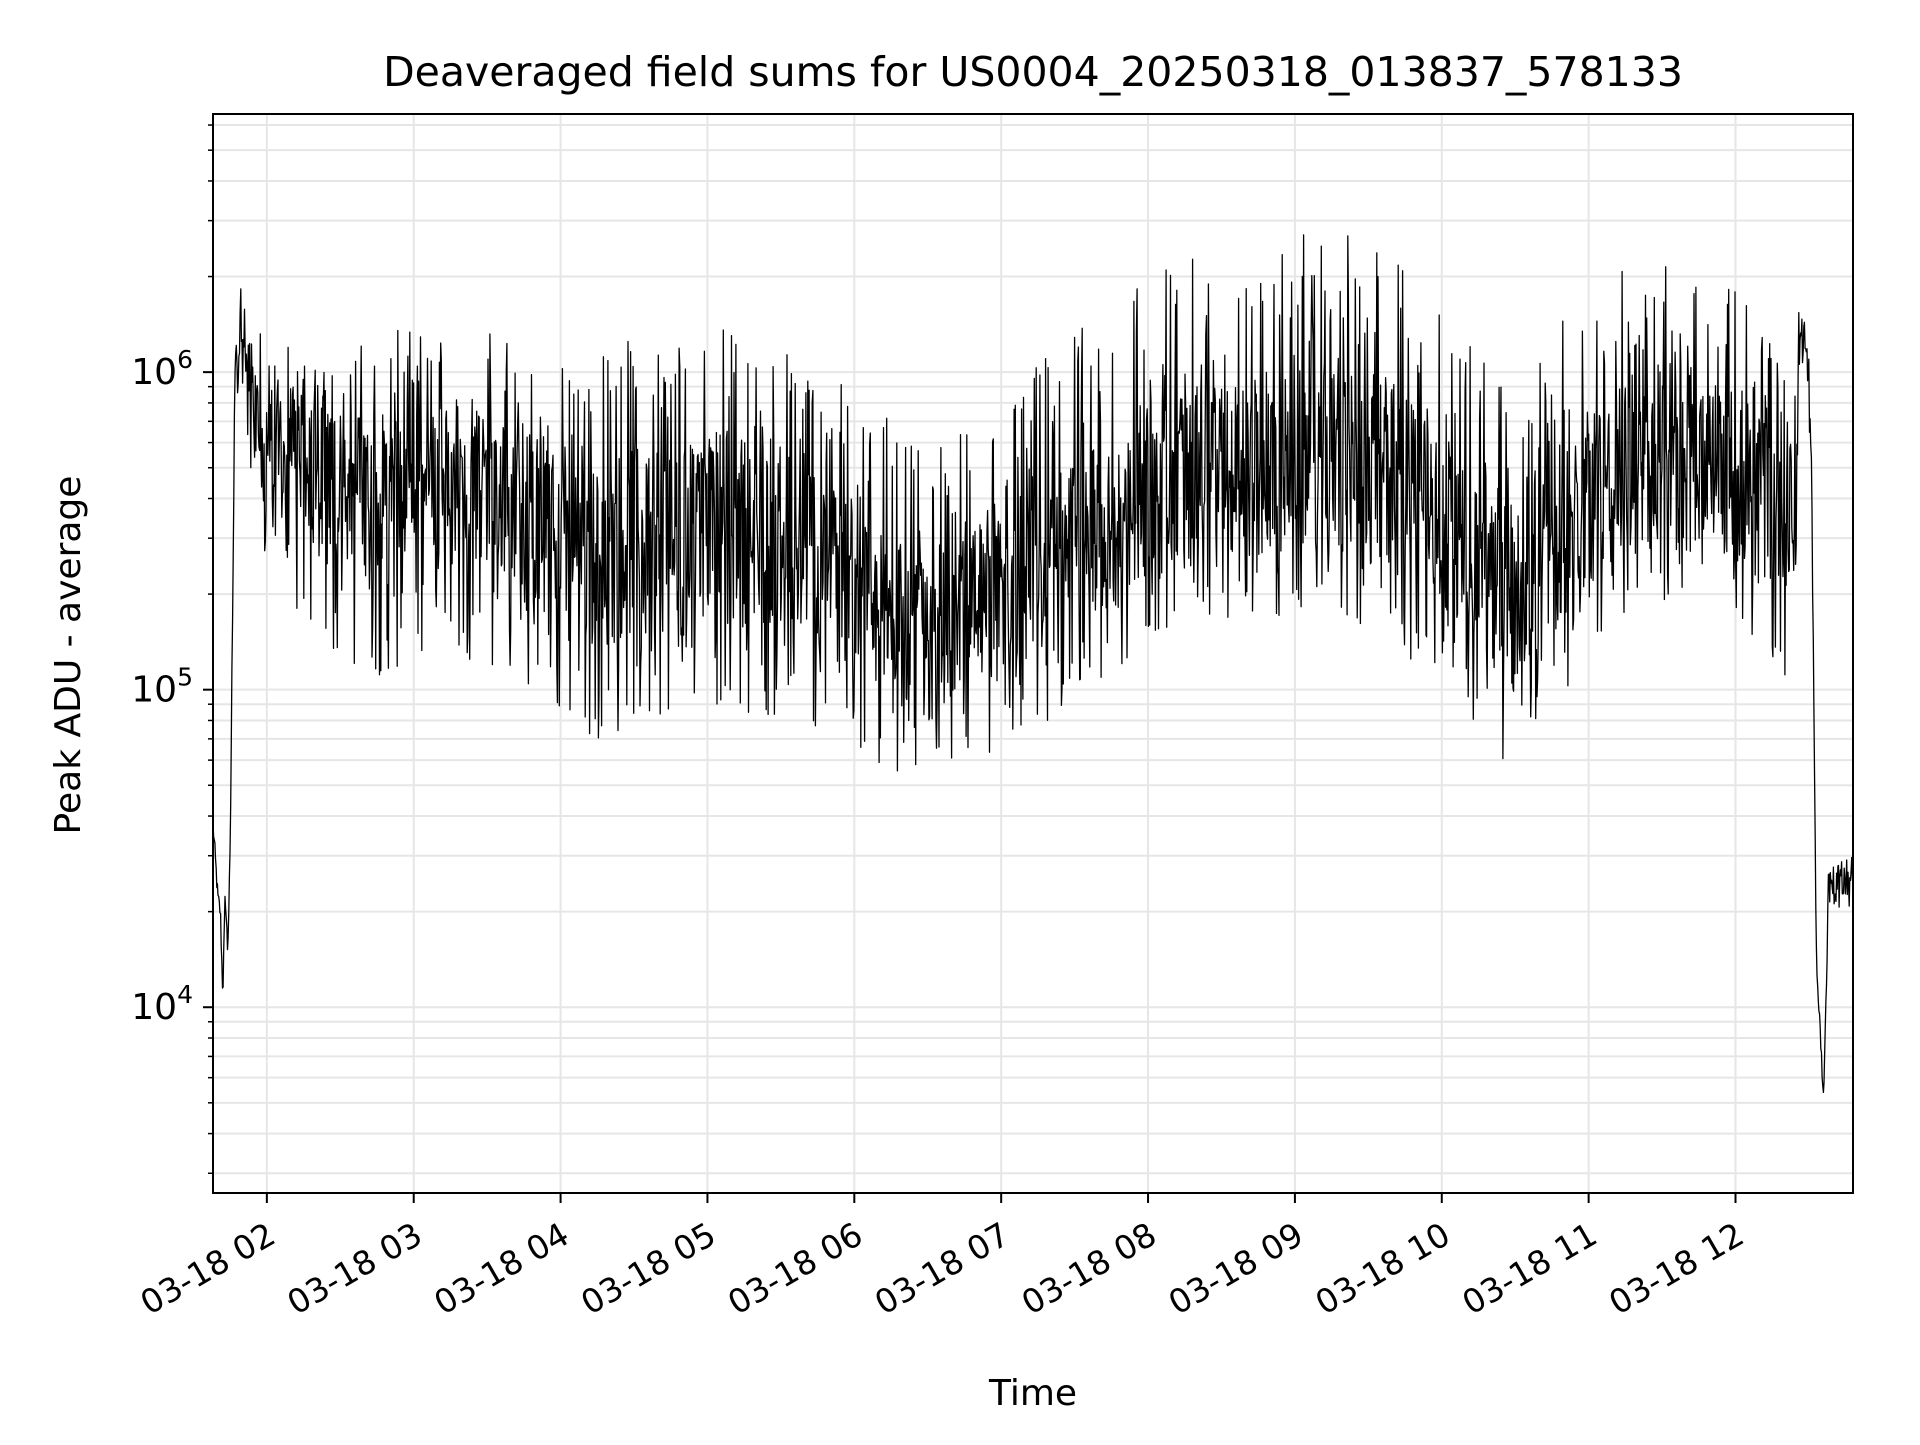 The image size is (1920, 1445). What do you see at coordinates (1032, 1393) in the screenshot?
I see `x-axis-label: Time` at bounding box center [1032, 1393].